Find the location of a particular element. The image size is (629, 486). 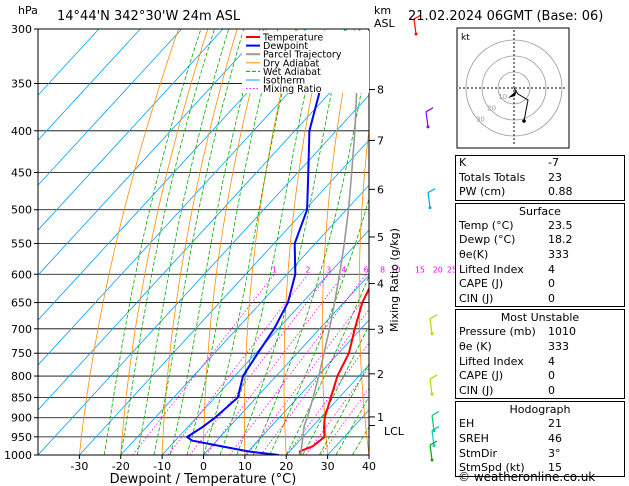

surface-key: Lifted Index is located at coordinates (491, 269).